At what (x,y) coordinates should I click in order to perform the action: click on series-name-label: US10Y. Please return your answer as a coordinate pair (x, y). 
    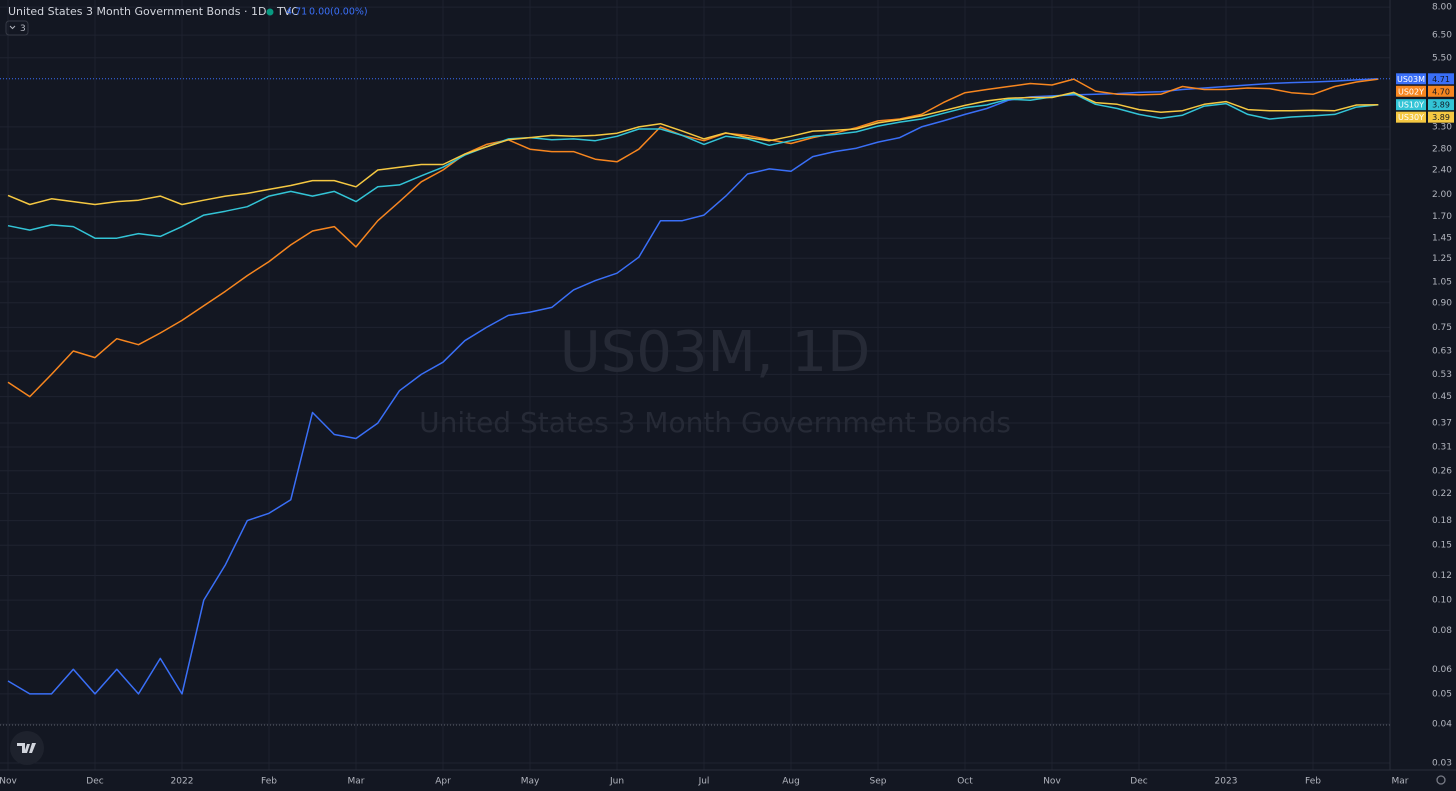
    Looking at the image, I should click on (1411, 105).